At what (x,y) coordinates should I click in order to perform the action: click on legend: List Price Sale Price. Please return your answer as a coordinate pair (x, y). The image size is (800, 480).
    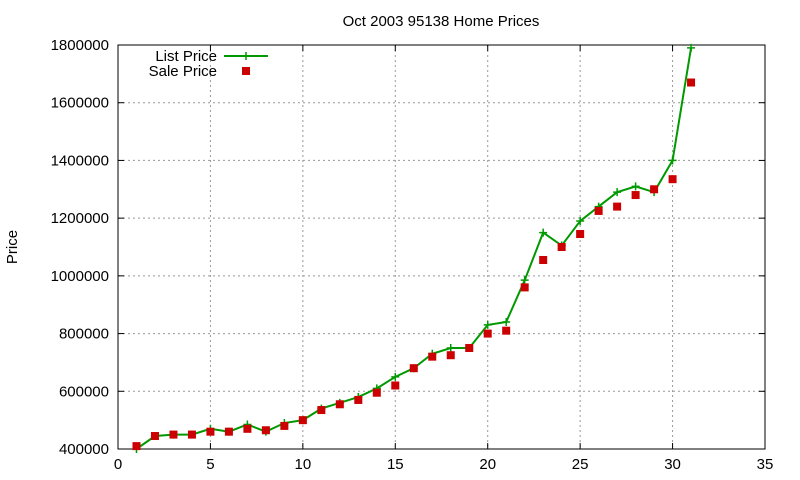
    Looking at the image, I should click on (208, 64).